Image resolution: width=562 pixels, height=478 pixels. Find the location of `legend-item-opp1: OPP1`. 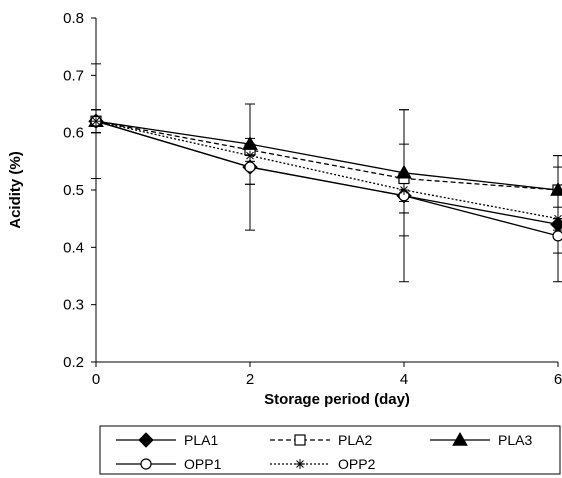

legend-item-opp1: OPP1 is located at coordinates (169, 464).